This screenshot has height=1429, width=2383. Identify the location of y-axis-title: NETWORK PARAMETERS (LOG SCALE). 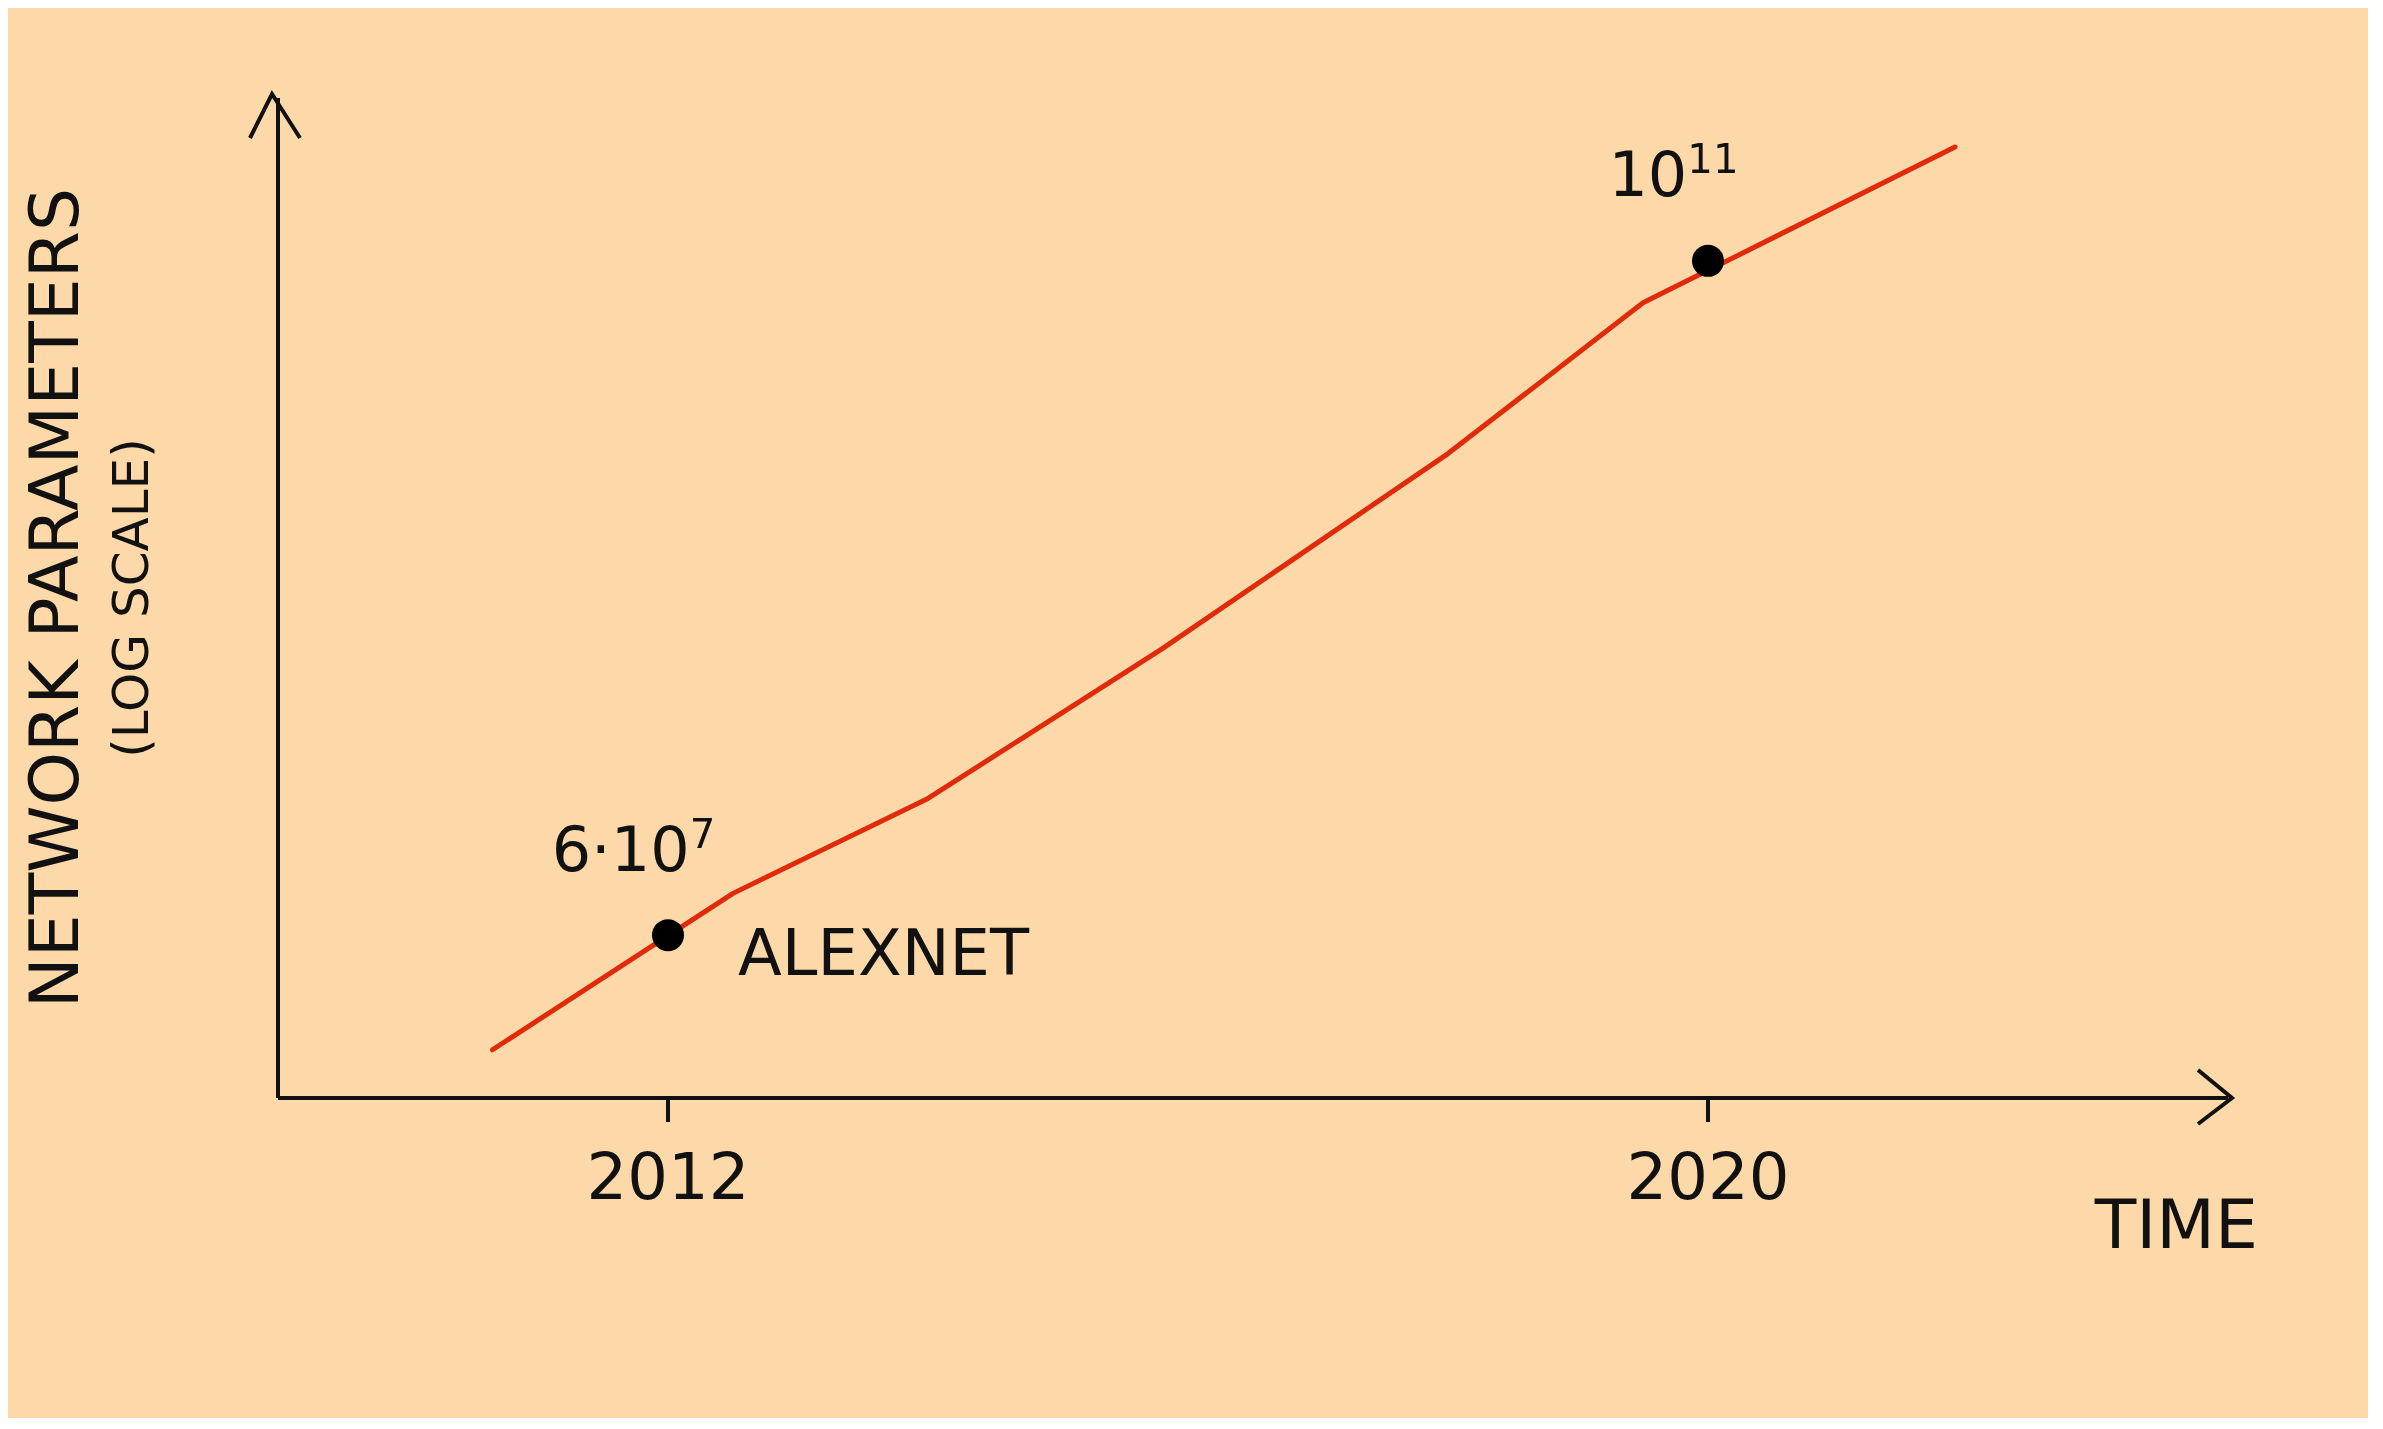
(87, 598).